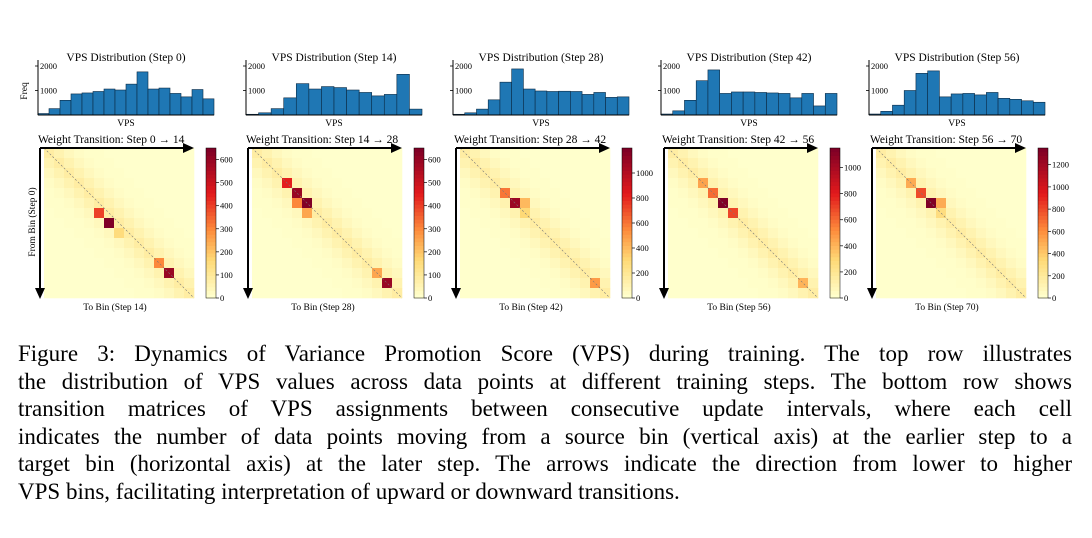  Describe the element at coordinates (226, 229) in the screenshot. I see `colorbar-tick-label: 300` at that location.